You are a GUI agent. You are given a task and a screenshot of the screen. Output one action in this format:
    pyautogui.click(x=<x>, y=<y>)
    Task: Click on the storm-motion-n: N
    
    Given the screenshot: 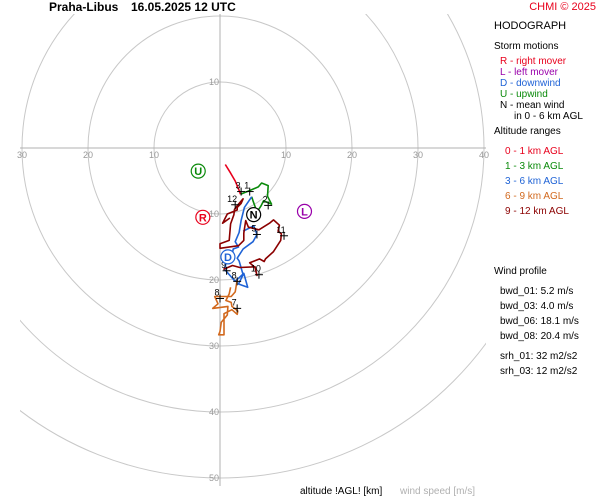 What is the action you would take?
    pyautogui.click(x=254, y=215)
    